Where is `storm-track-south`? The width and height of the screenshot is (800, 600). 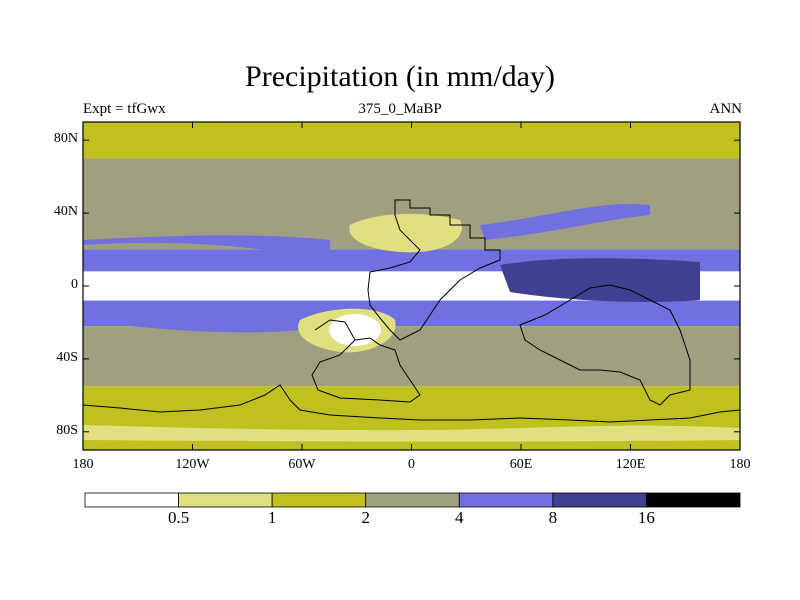
storm-track-south is located at coordinates (191, 318).